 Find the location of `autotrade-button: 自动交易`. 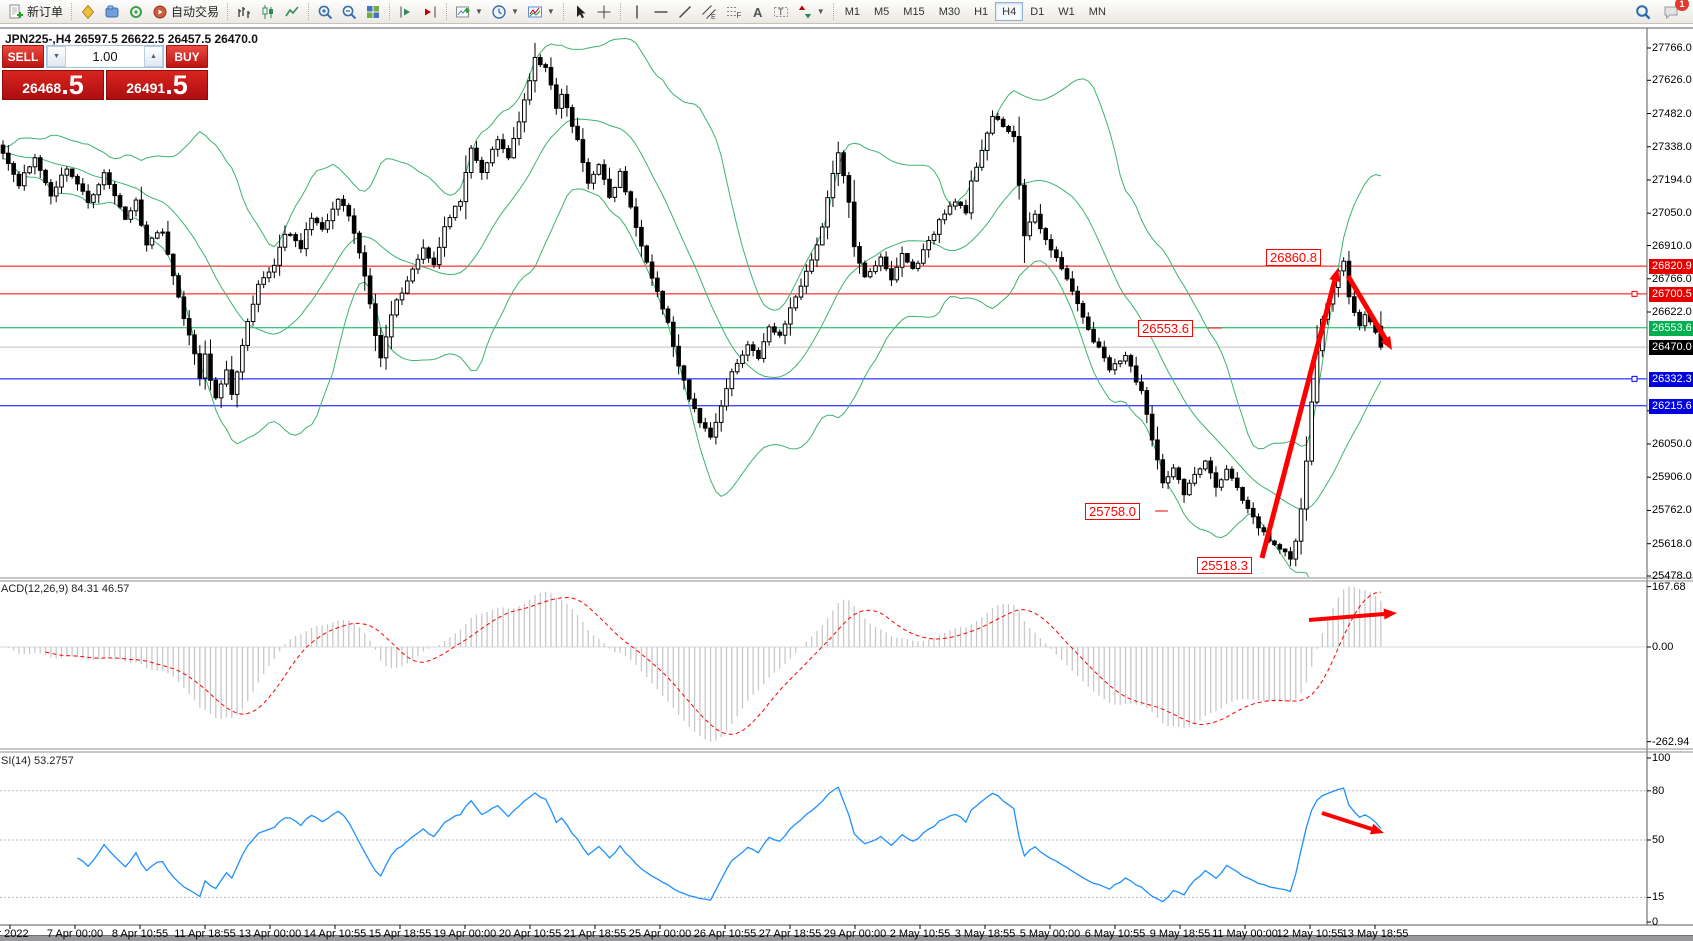

autotrade-button: 自动交易 is located at coordinates (185, 11).